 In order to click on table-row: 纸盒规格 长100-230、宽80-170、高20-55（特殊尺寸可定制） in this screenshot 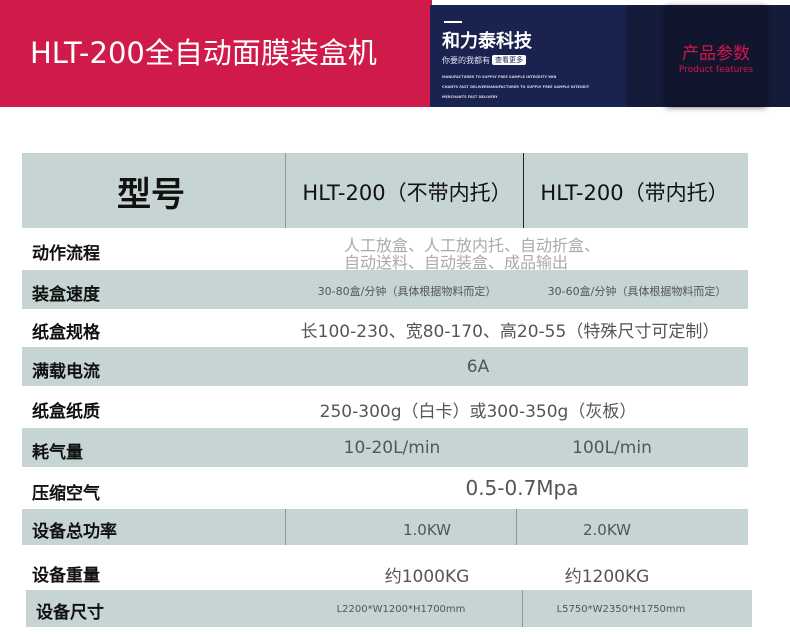, I will do `click(385, 328)`.